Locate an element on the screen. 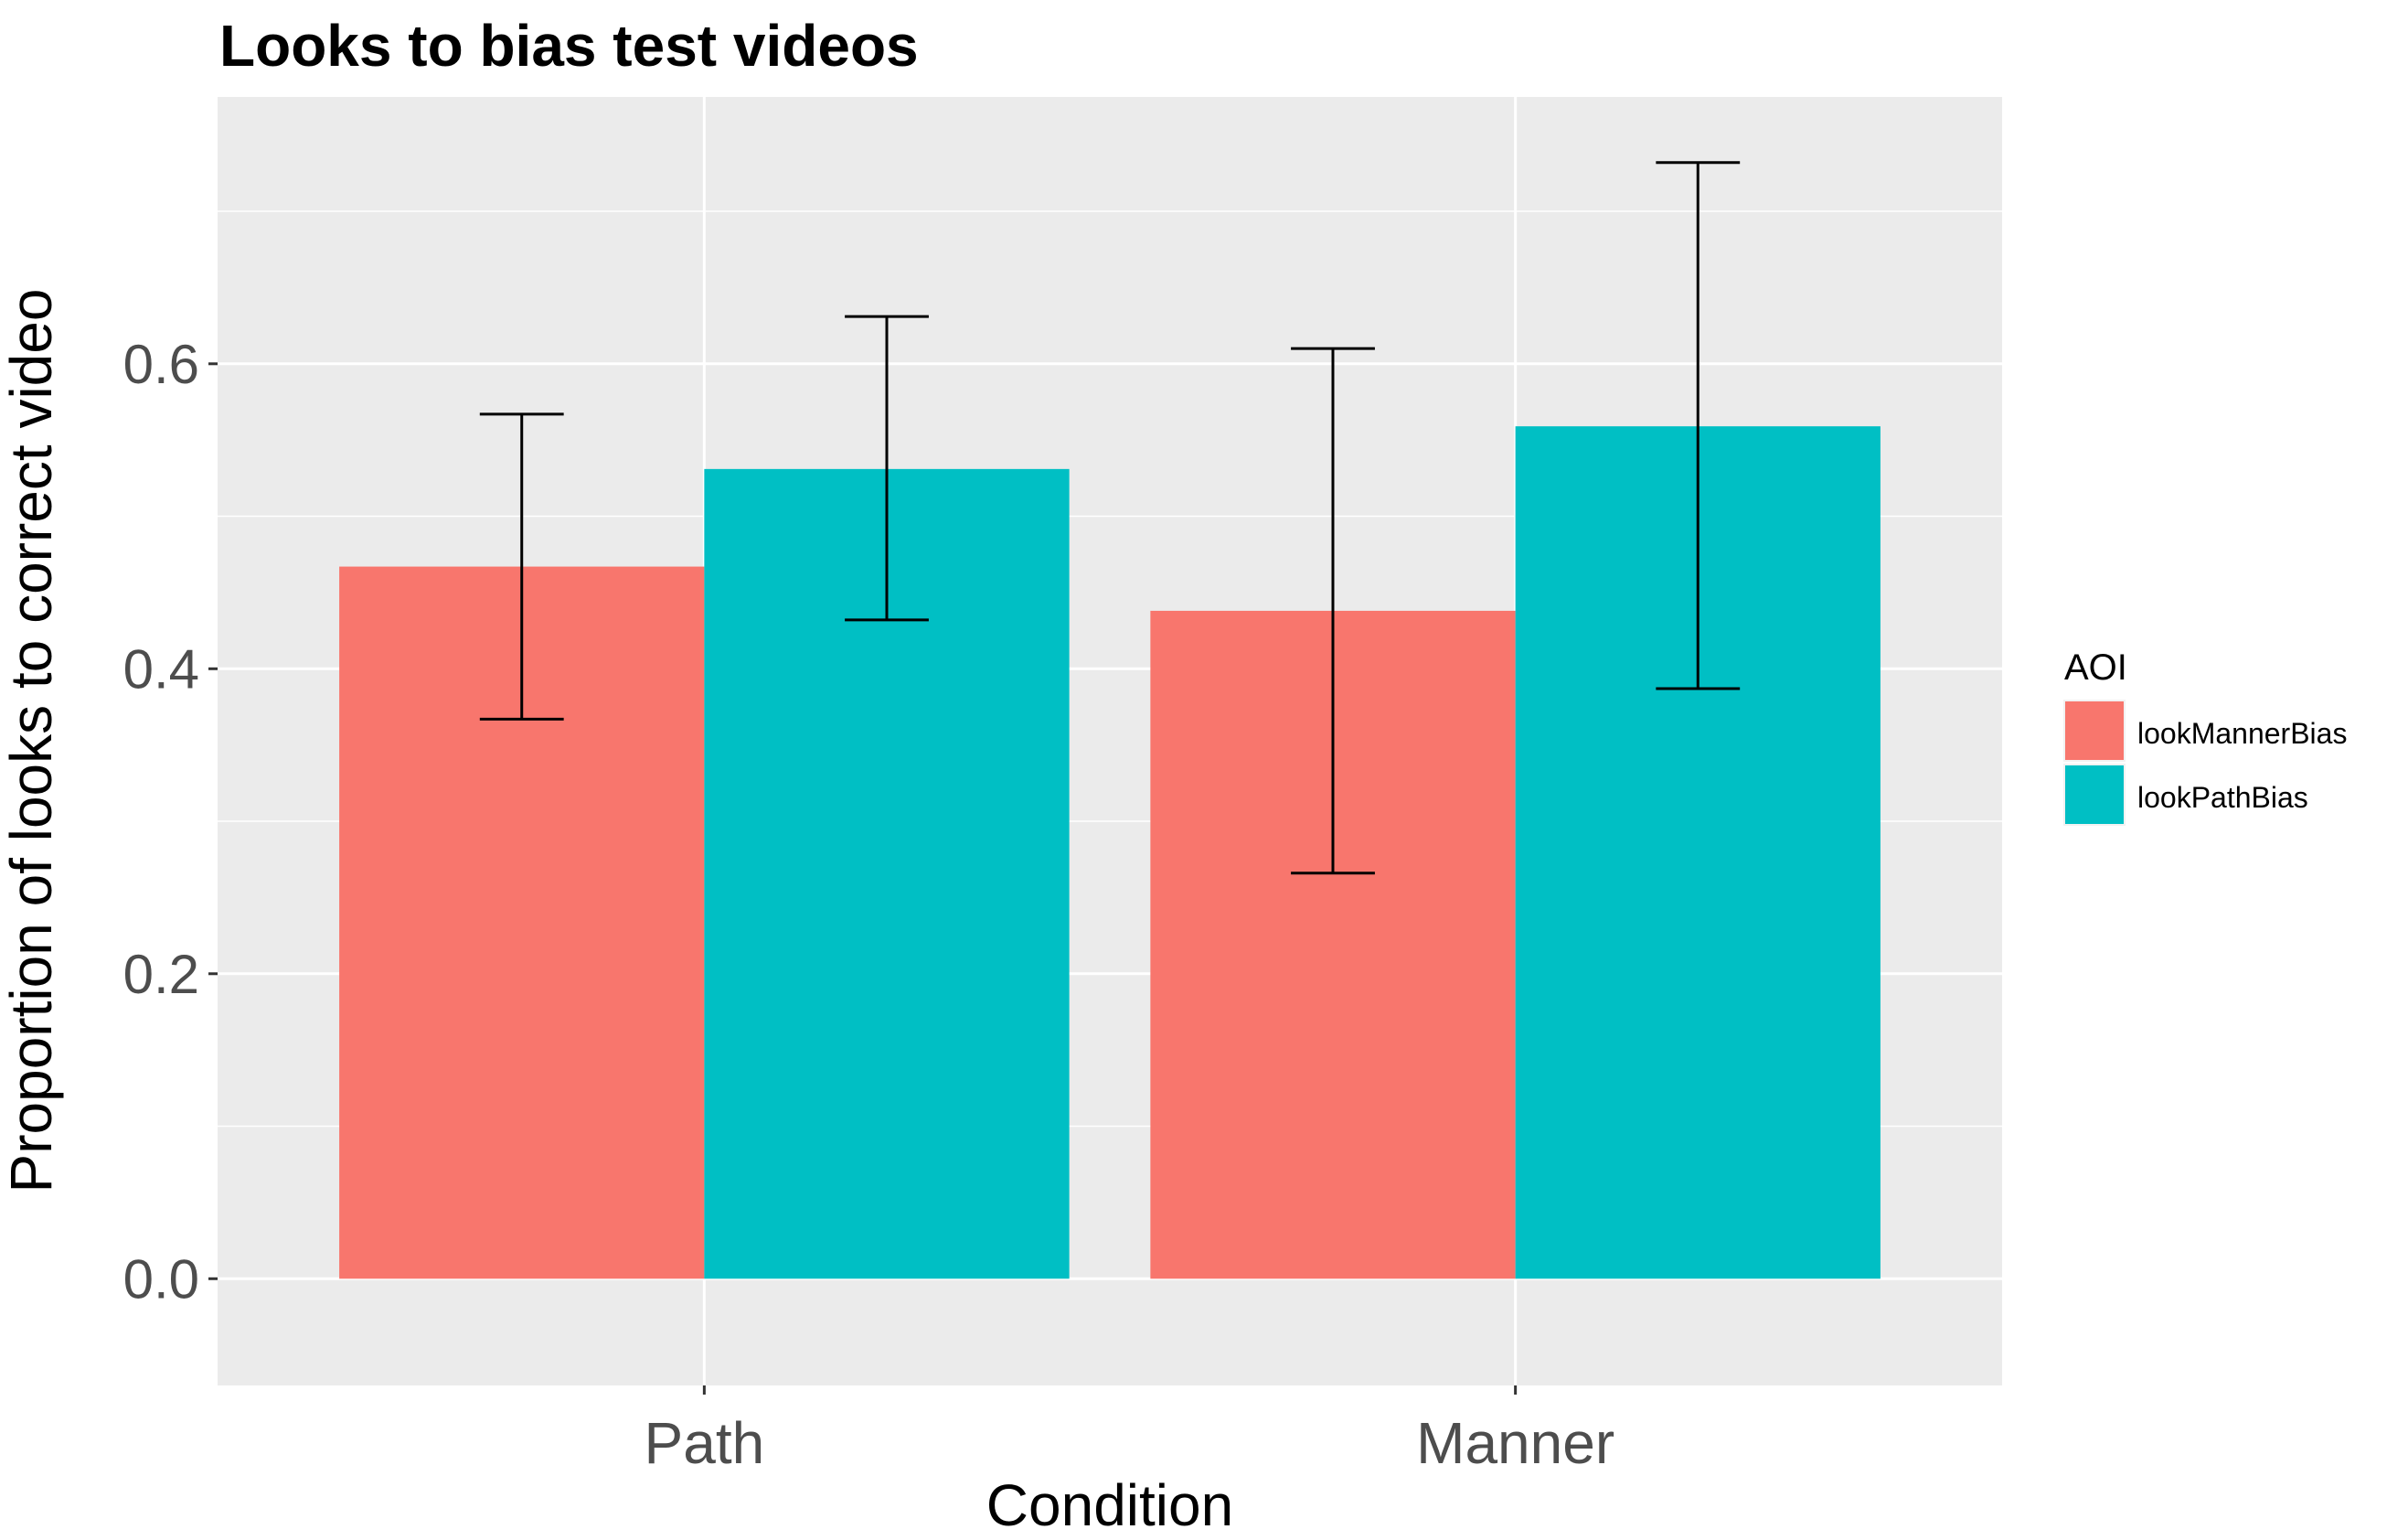 The height and width of the screenshot is (1540, 2408). y-tick-label: 0.4 is located at coordinates (161, 669).